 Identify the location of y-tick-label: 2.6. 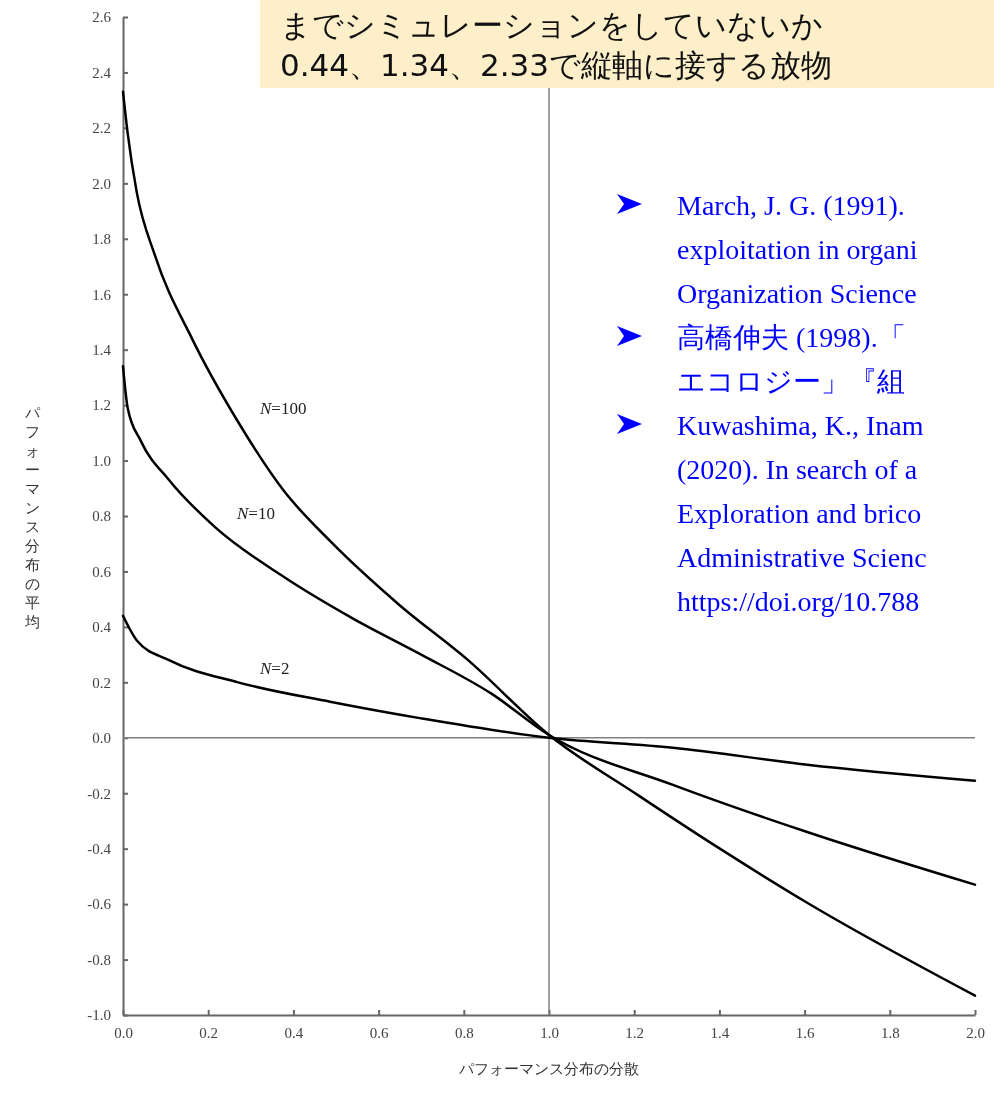
(102, 17).